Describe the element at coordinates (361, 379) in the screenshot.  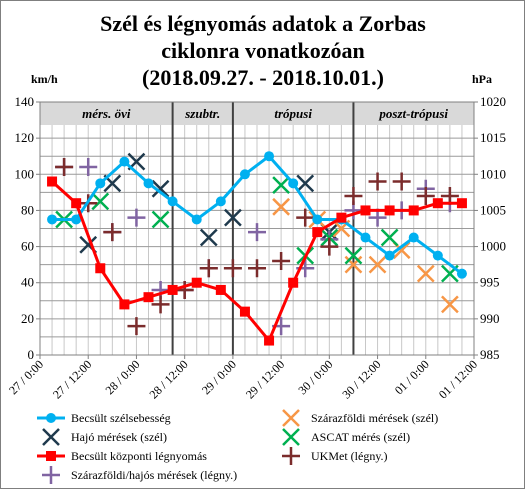
I see `x-tick-label: 30 / 12:00` at that location.